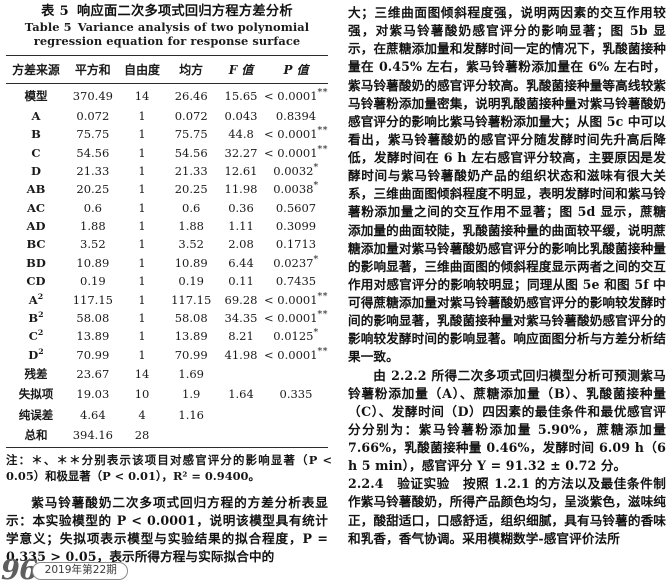 The height and width of the screenshot is (586, 672). Describe the element at coordinates (167, 336) in the screenshot. I see `table-row: C2 13.89 1 13.89 8.21 0.0125*` at that location.